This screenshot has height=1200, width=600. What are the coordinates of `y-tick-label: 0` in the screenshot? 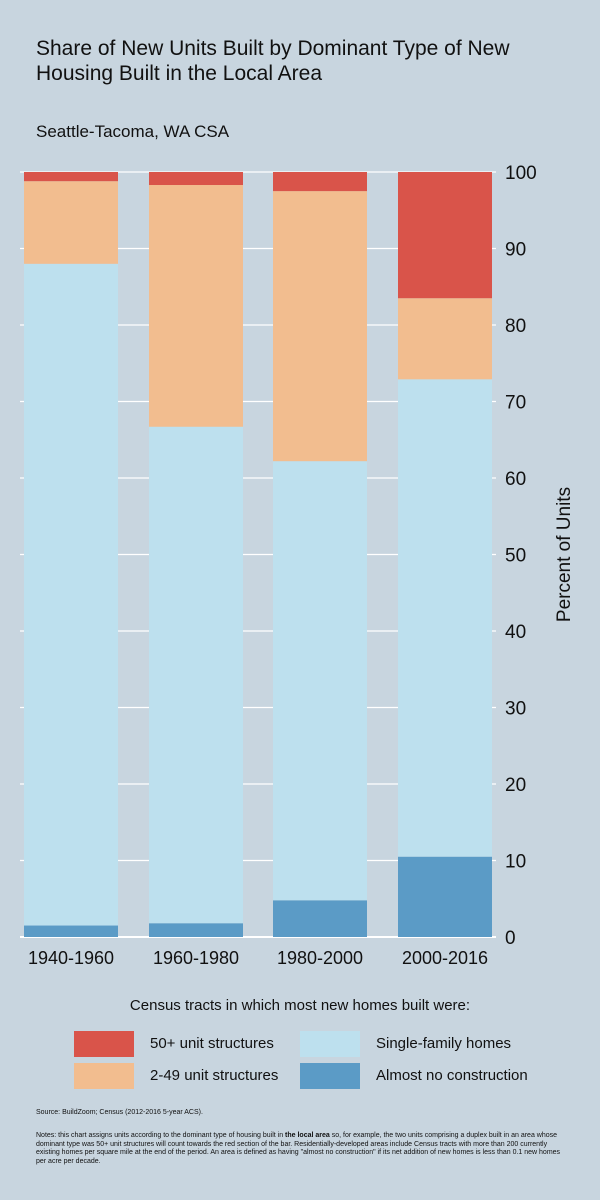 It's located at (510, 938).